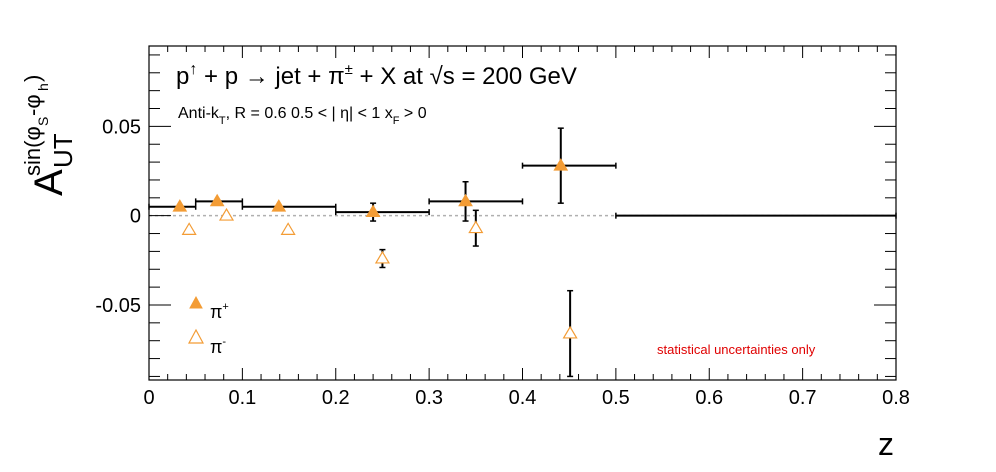 The width and height of the screenshot is (996, 472). I want to click on svg-text: A, so click(49, 182).